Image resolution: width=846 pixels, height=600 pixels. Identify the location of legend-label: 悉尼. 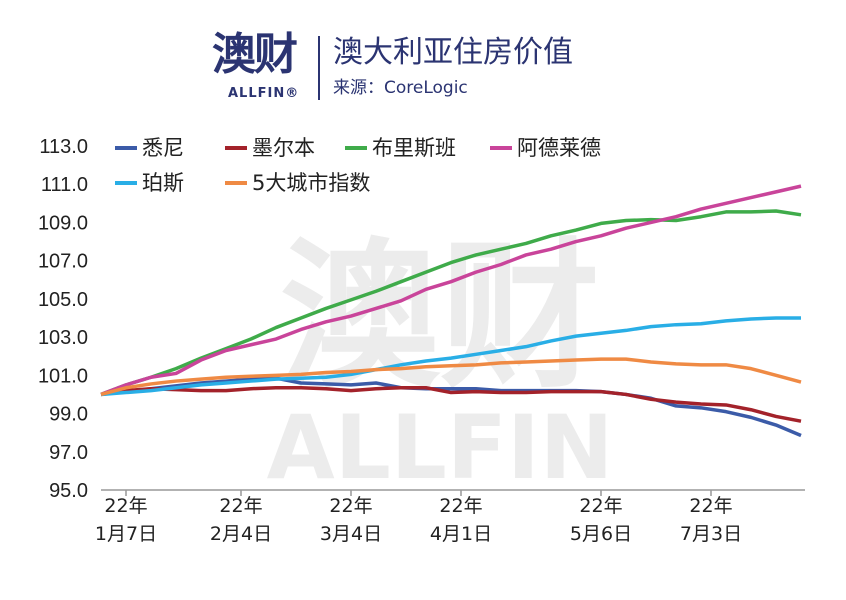
(163, 148).